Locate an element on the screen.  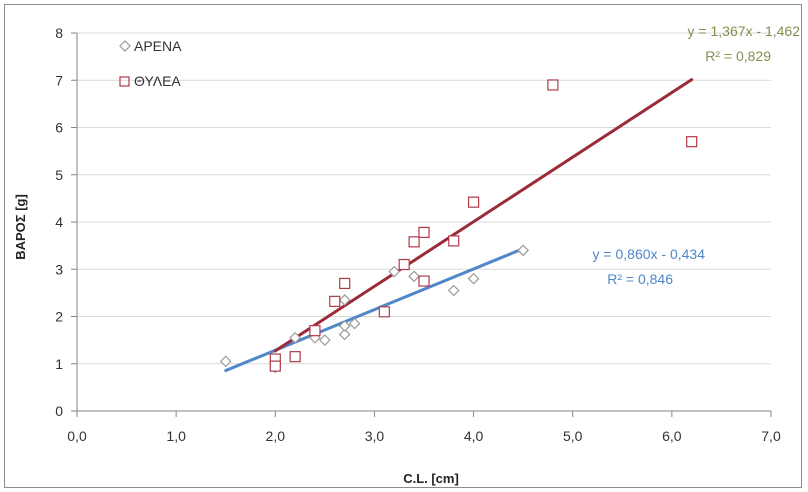
y-tick-label: 5 is located at coordinates (59, 175).